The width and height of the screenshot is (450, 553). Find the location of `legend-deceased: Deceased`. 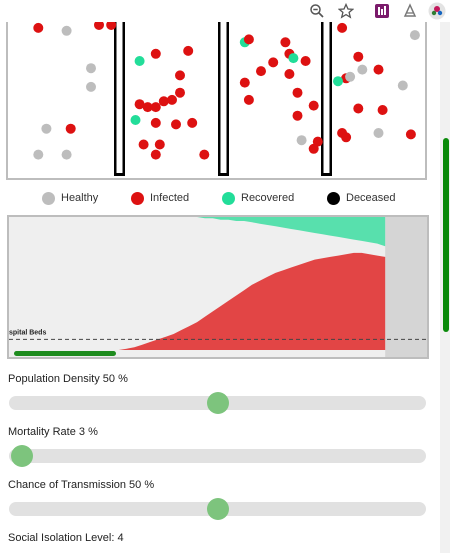

legend-deceased: Deceased is located at coordinates (361, 198).